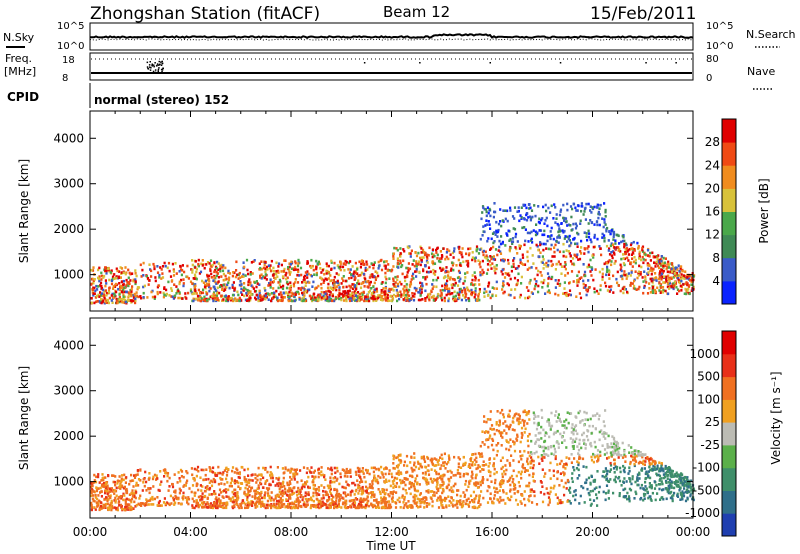  What do you see at coordinates (161, 100) in the screenshot?
I see `cpid-value: normal (stereo) 152` at bounding box center [161, 100].